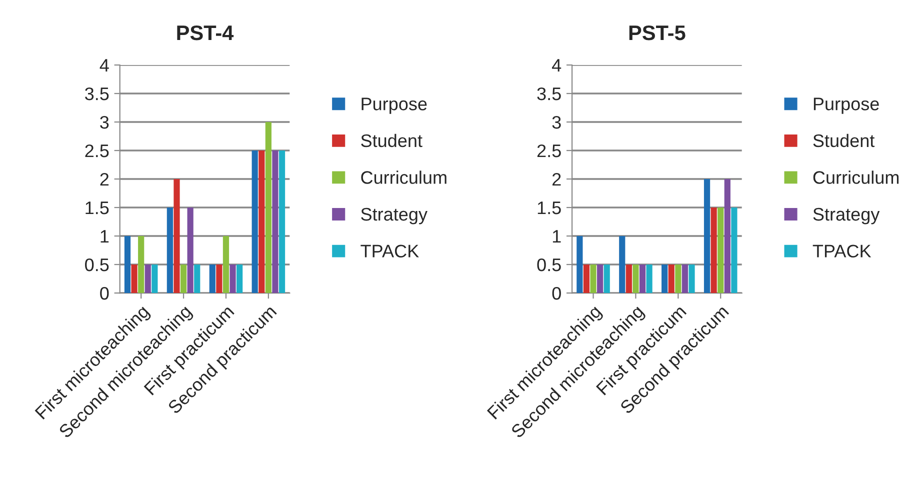 This screenshot has width=908, height=478. I want to click on chart-title: PST-4, so click(205, 32).